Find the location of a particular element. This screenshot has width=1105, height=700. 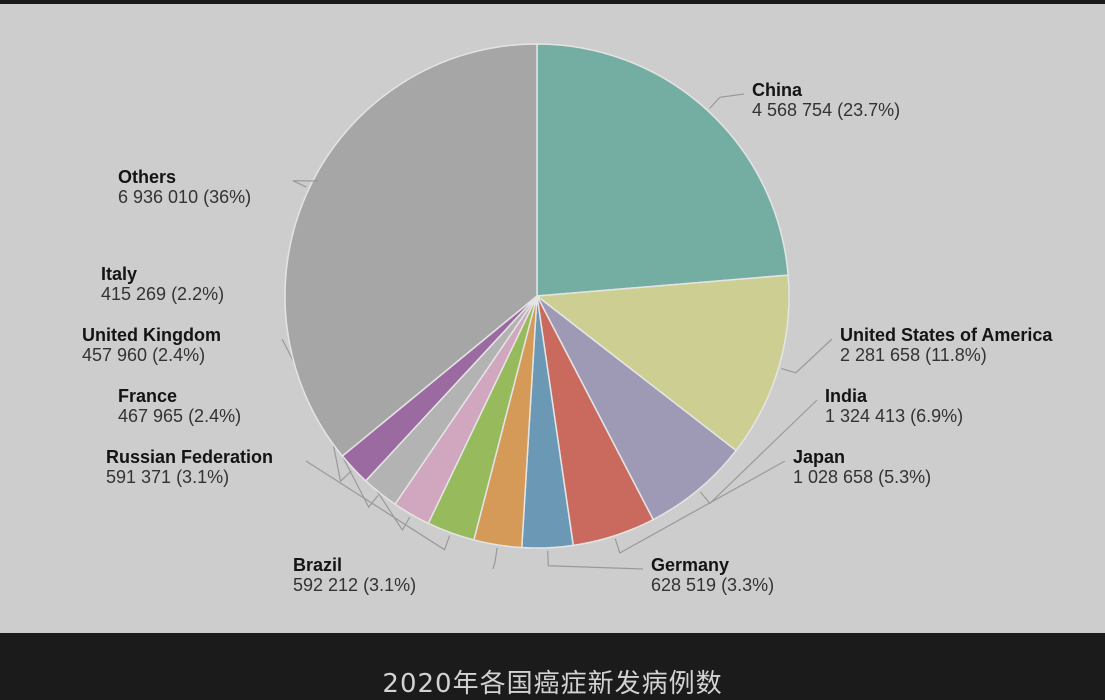

slice-label: China 4 568 754 (23.7%) is located at coordinates (826, 100).